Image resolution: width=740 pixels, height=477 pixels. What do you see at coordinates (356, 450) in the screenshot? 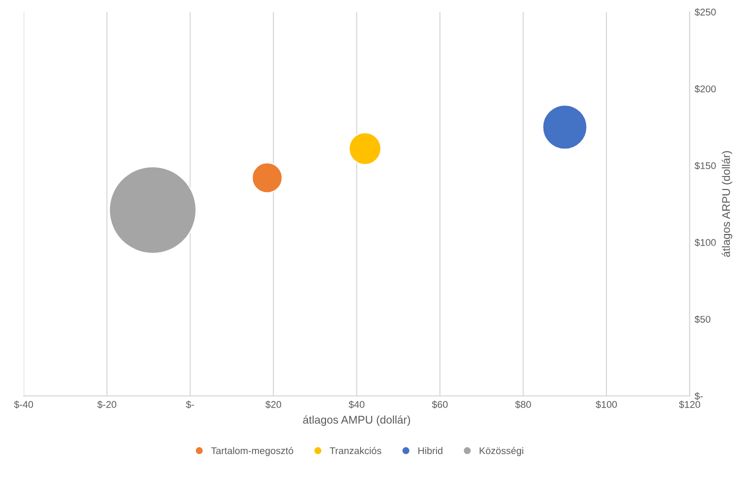
I see `legend-label: Tranzakciós` at bounding box center [356, 450].